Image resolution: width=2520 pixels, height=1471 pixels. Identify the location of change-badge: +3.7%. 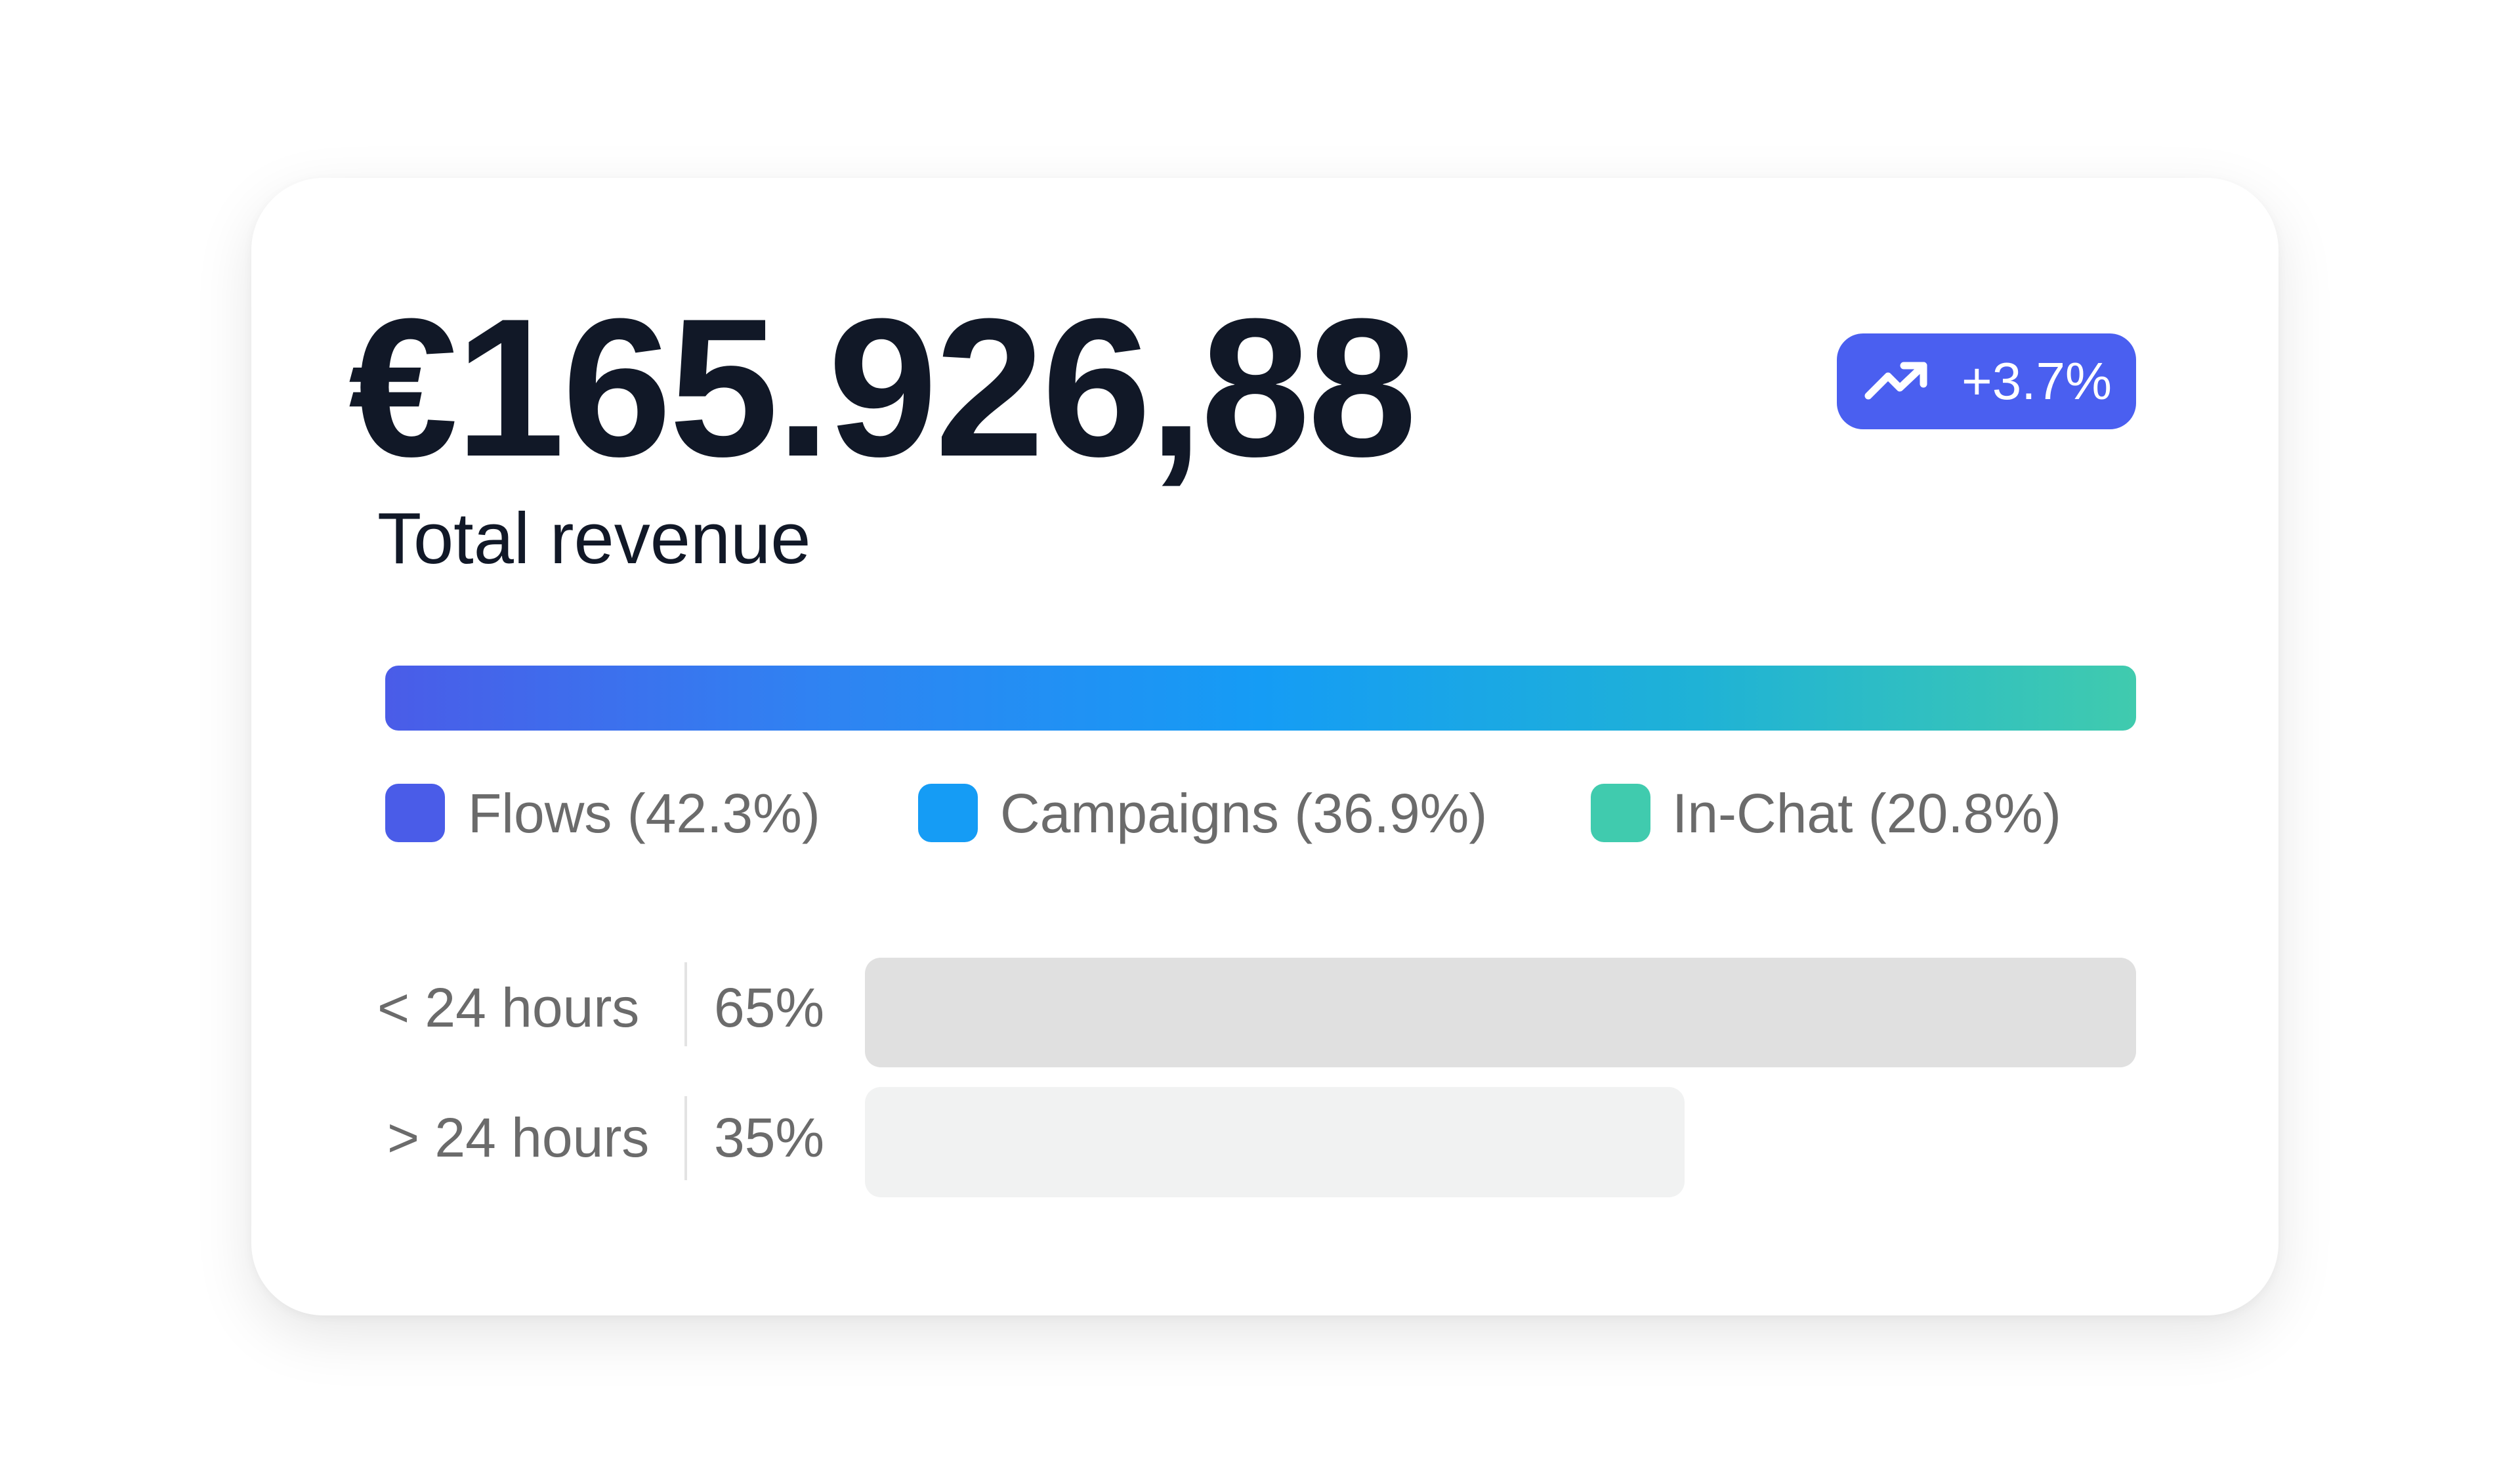
(1986, 381).